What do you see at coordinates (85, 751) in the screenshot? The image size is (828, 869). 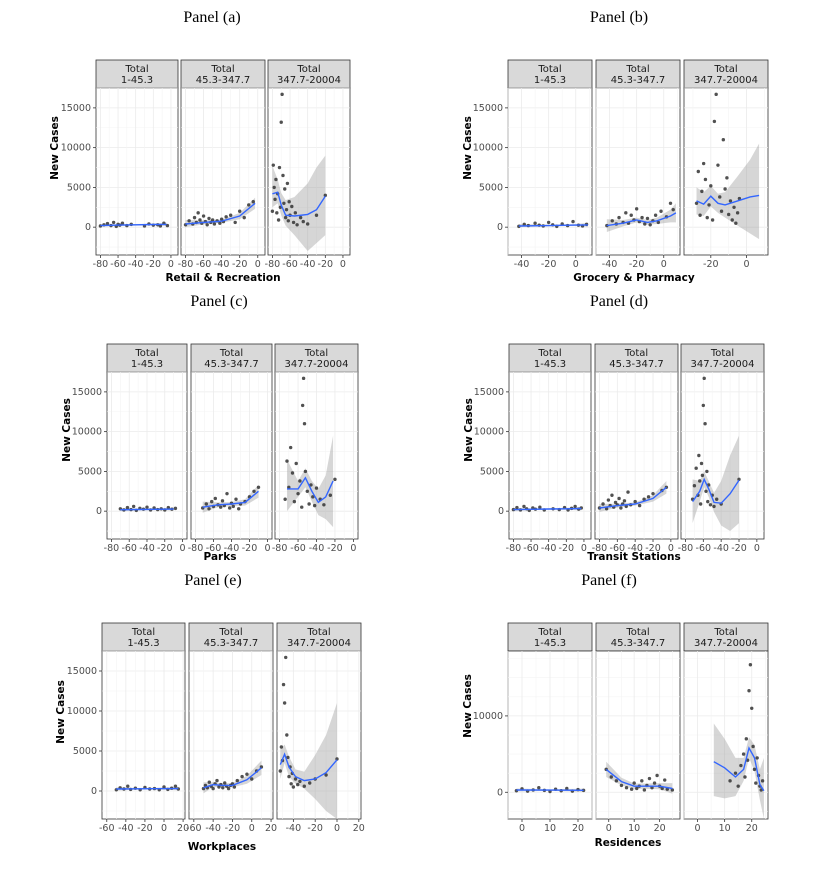 I see `y-tick-label: 5000` at bounding box center [85, 751].